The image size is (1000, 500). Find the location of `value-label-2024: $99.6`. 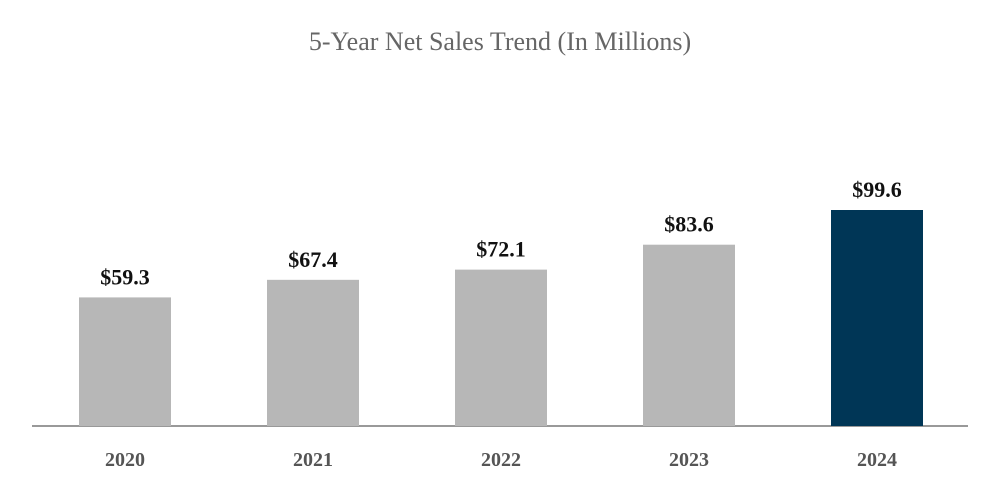

value-label-2024: $99.6 is located at coordinates (877, 189).